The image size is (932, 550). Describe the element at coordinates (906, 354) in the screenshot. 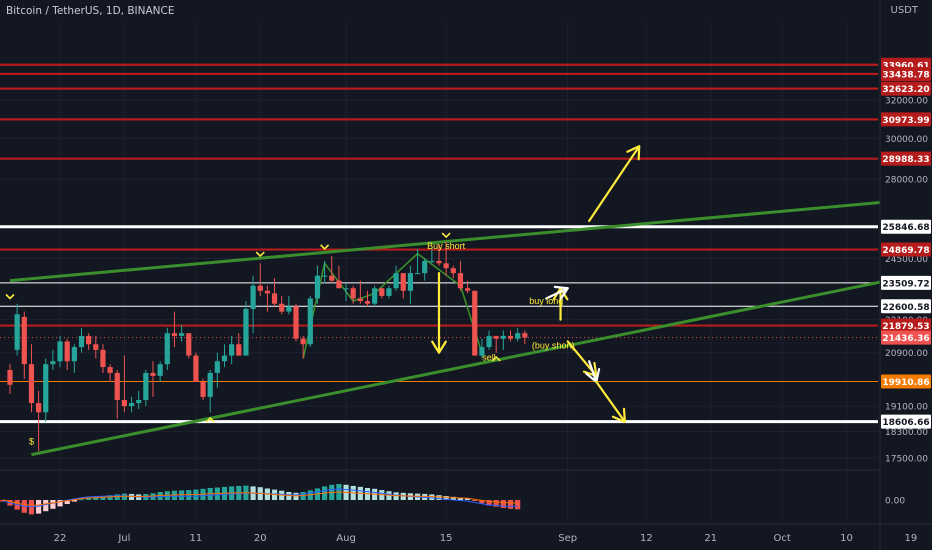

I see `price-tick-label: 20900.00` at that location.